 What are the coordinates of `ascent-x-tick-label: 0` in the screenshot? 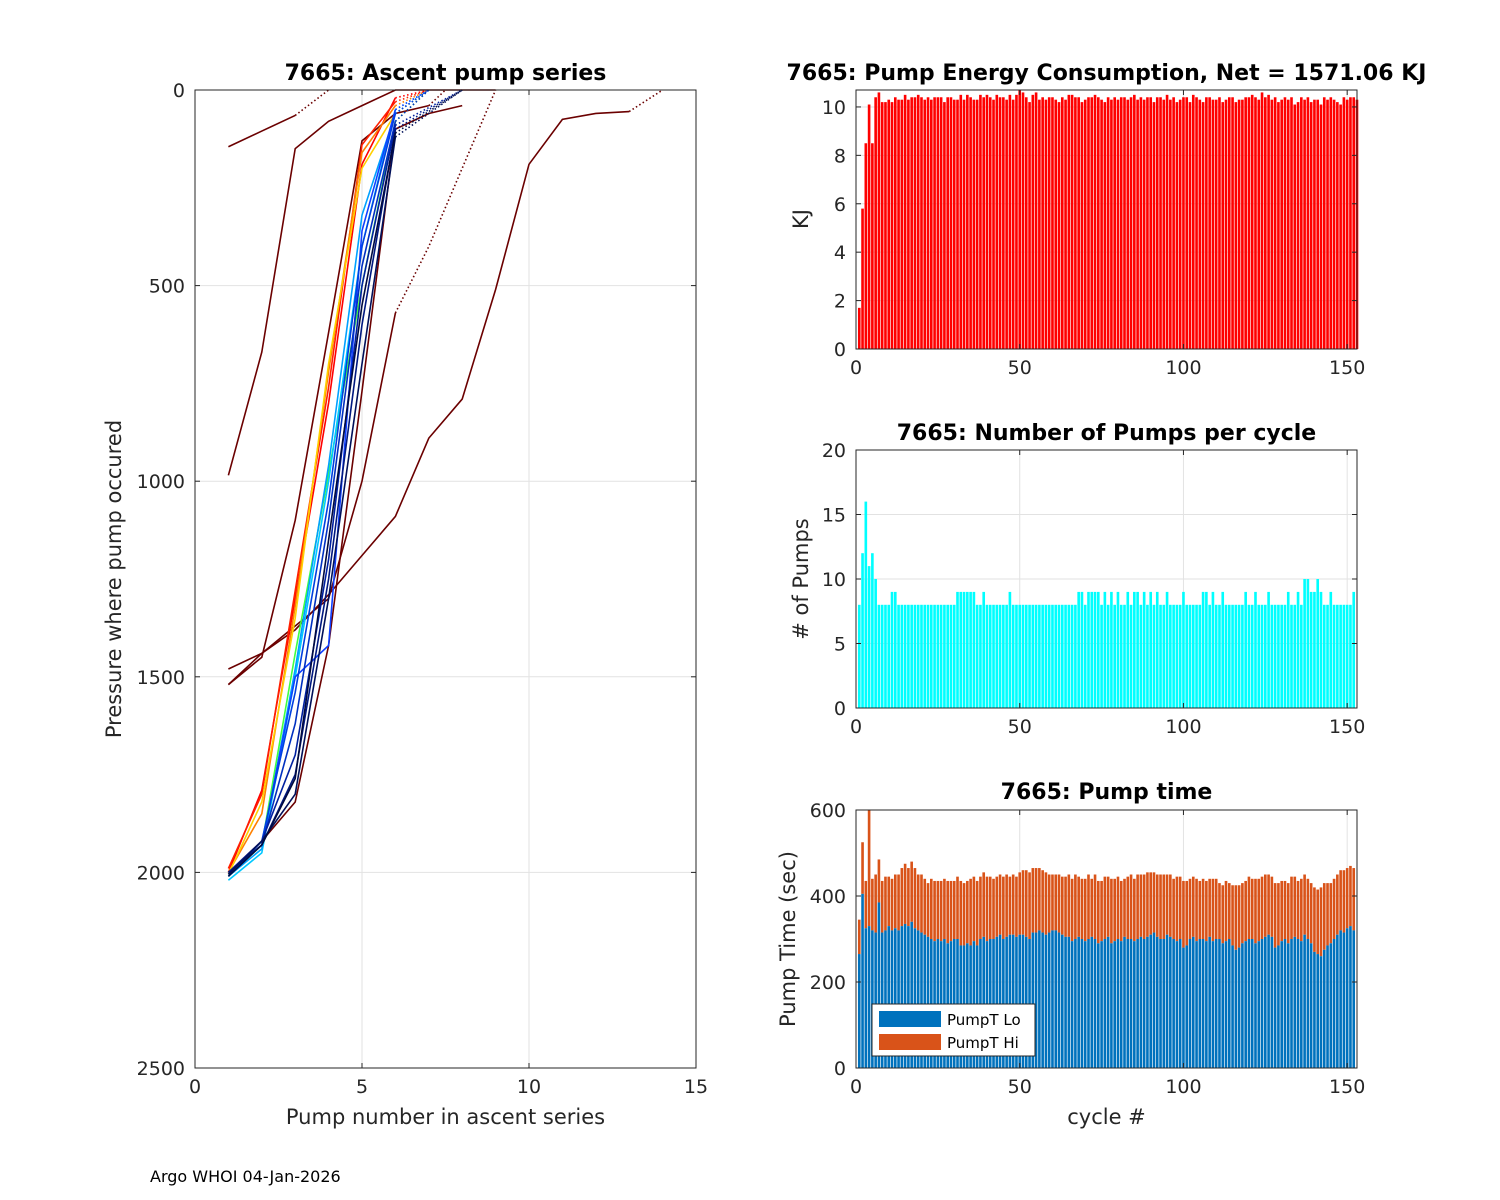 It's located at (195, 1087).